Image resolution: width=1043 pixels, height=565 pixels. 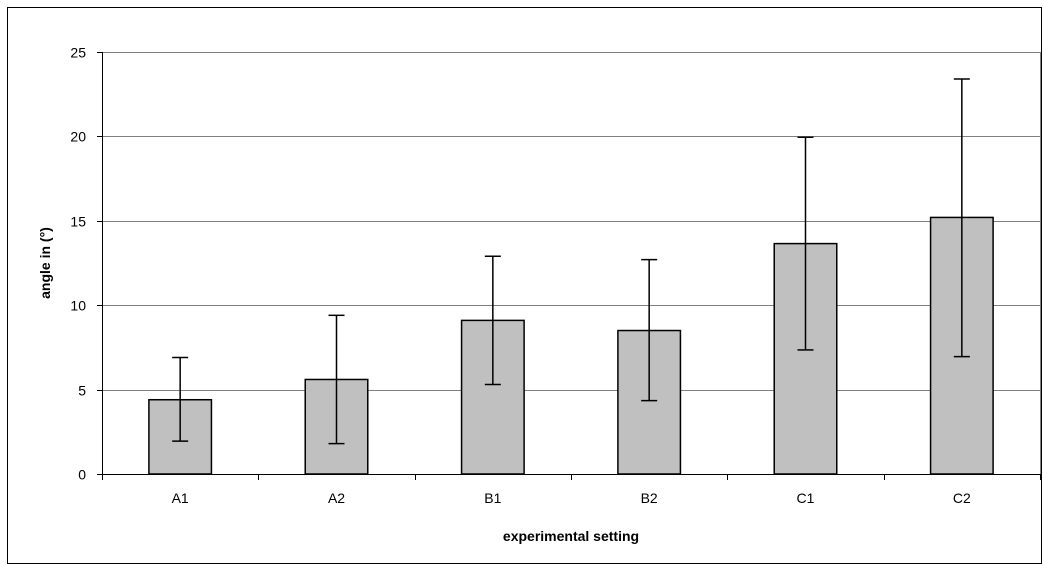 What do you see at coordinates (571, 536) in the screenshot?
I see `x-axis-title: experimental setting` at bounding box center [571, 536].